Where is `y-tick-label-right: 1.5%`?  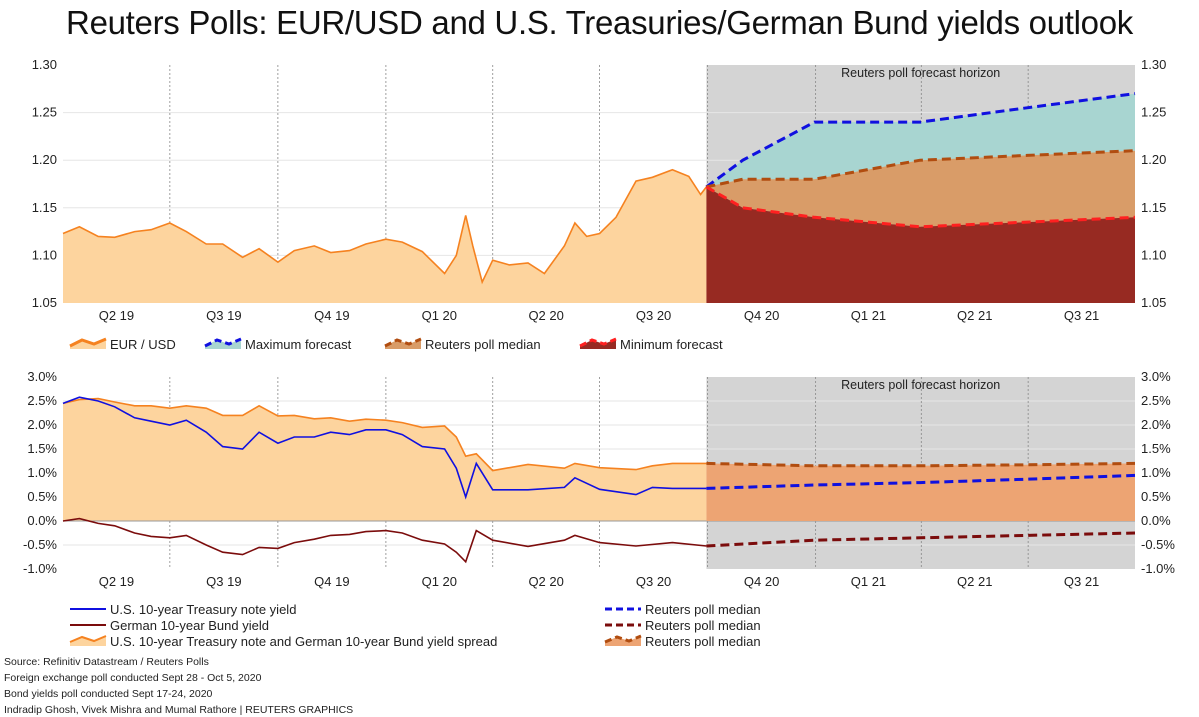
y-tick-label-right: 1.5% is located at coordinates (1156, 448).